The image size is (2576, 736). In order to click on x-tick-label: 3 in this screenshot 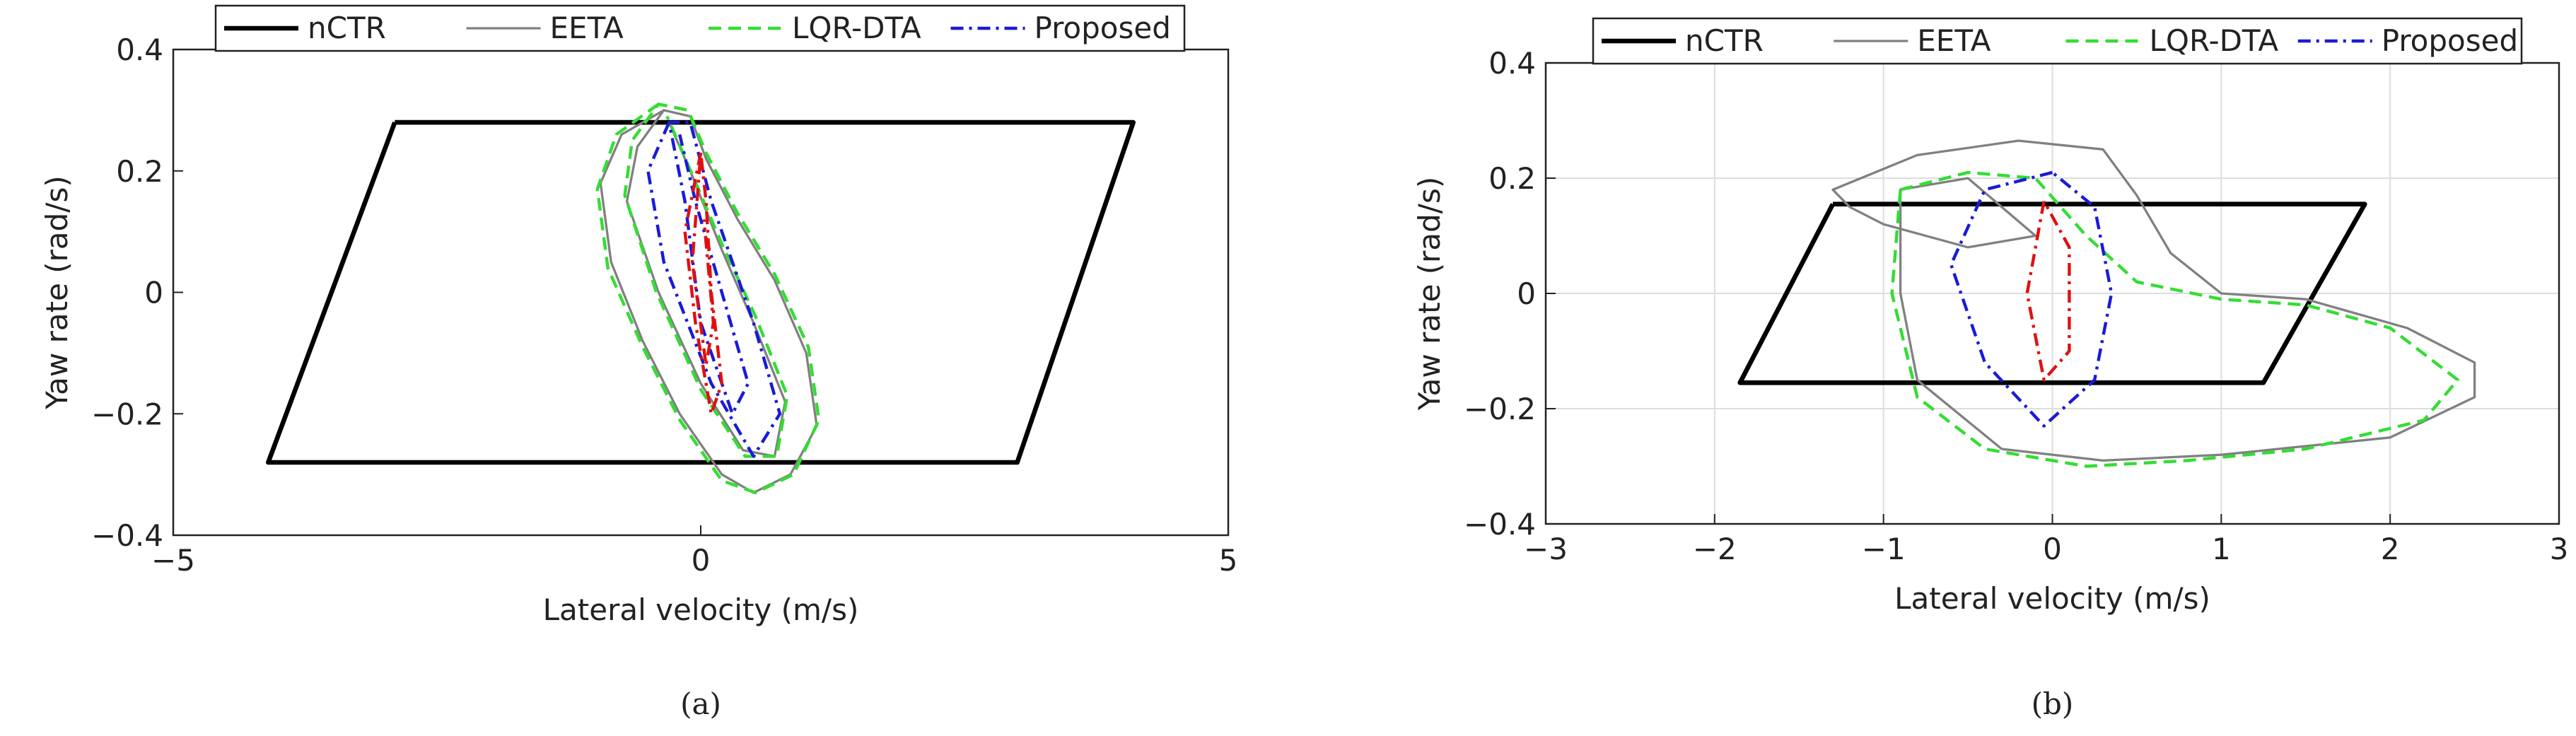, I will do `click(2559, 549)`.